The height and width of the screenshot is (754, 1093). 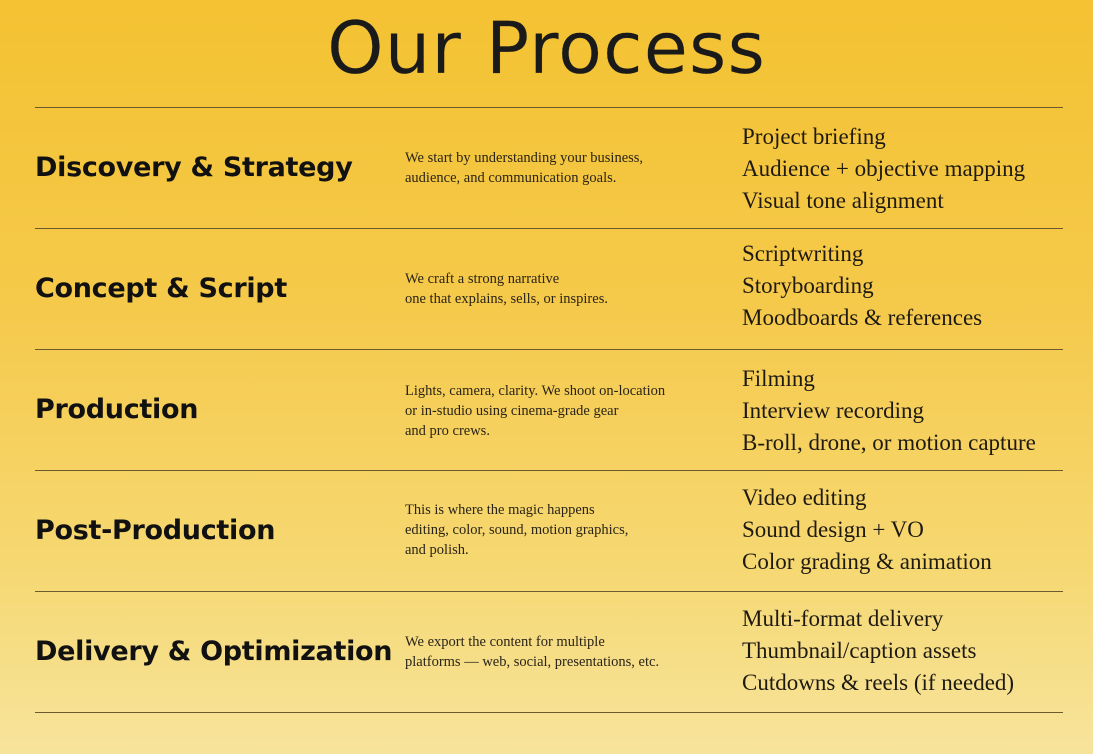 What do you see at coordinates (878, 682) in the screenshot?
I see `list-item: Cutdowns & reels (if needed)` at bounding box center [878, 682].